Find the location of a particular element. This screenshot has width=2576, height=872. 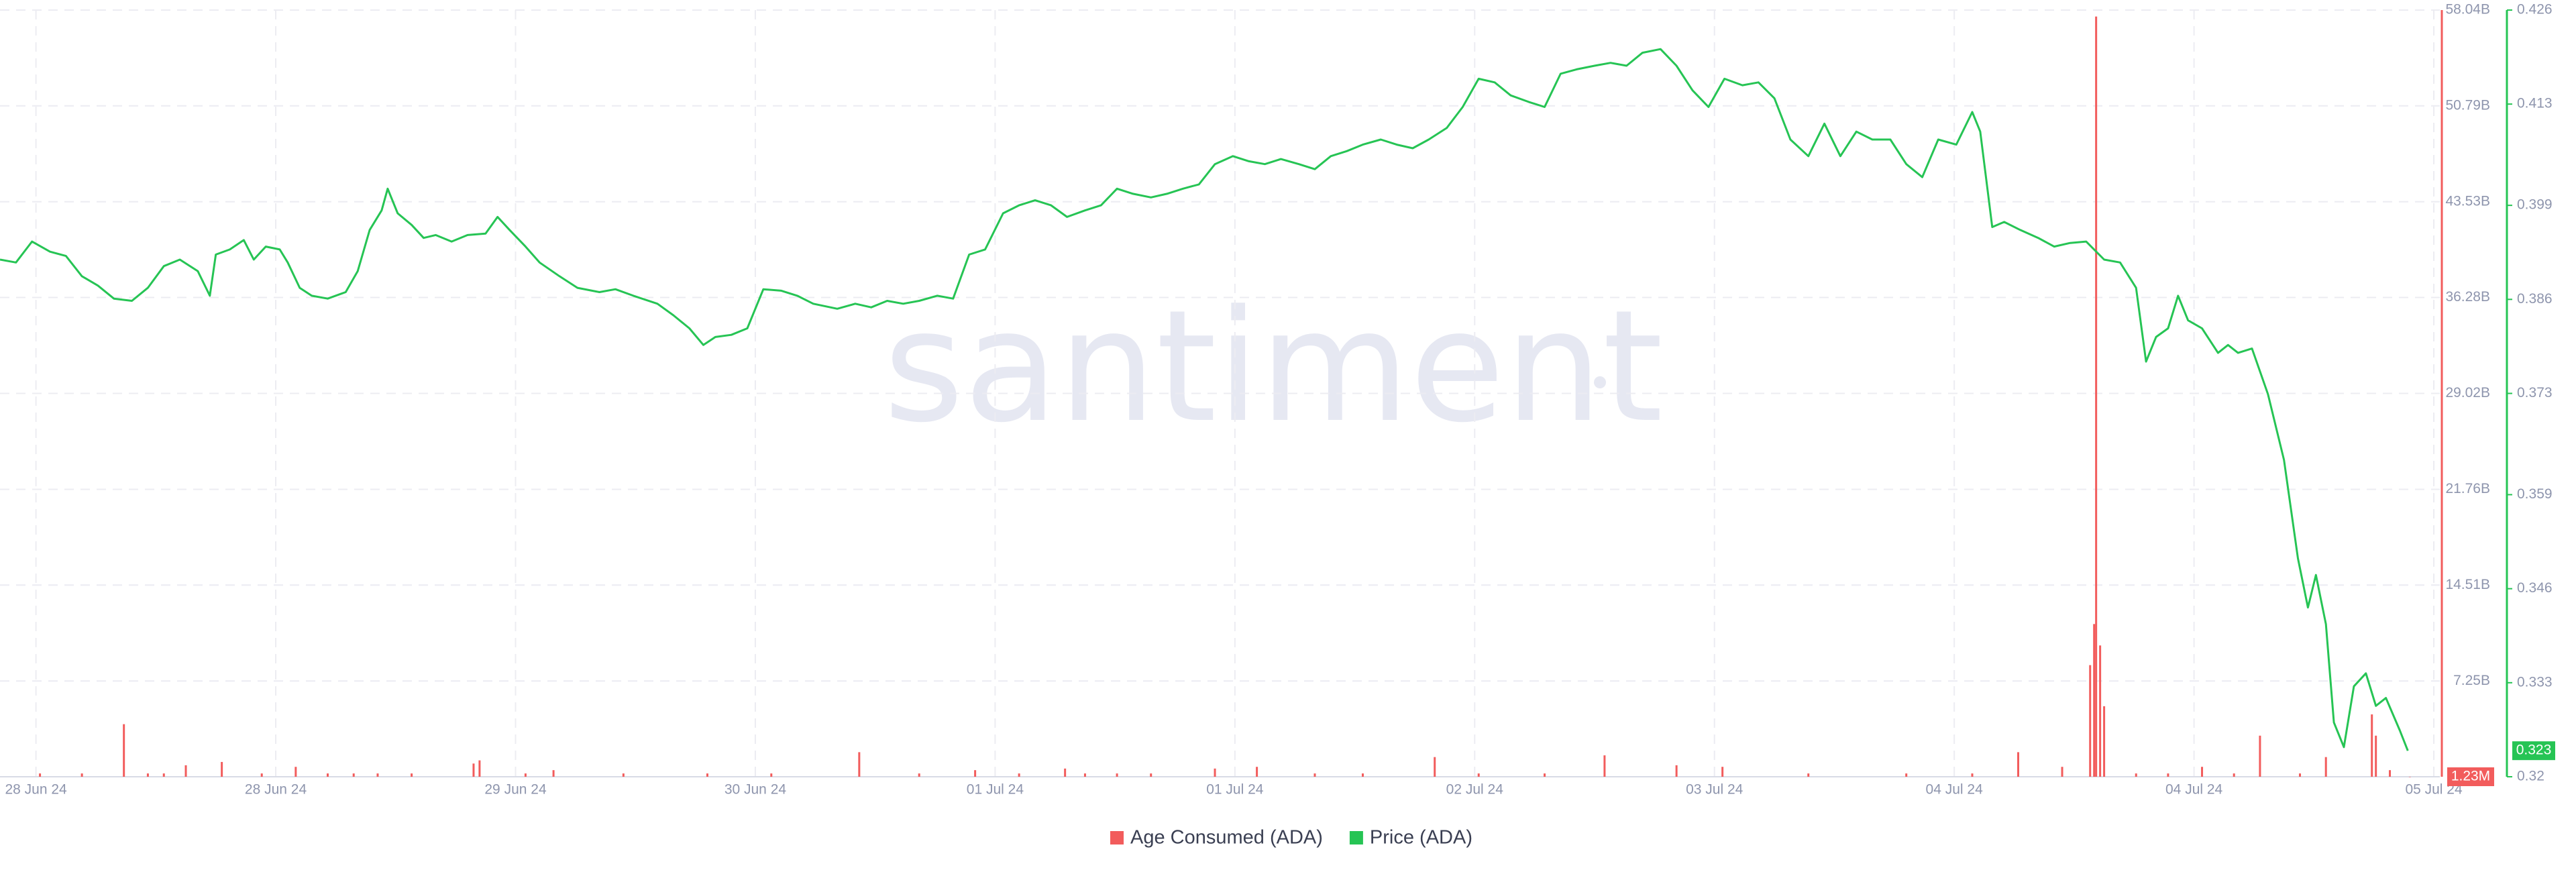

y-tick-label: 58.04B is located at coordinates (2467, 9).